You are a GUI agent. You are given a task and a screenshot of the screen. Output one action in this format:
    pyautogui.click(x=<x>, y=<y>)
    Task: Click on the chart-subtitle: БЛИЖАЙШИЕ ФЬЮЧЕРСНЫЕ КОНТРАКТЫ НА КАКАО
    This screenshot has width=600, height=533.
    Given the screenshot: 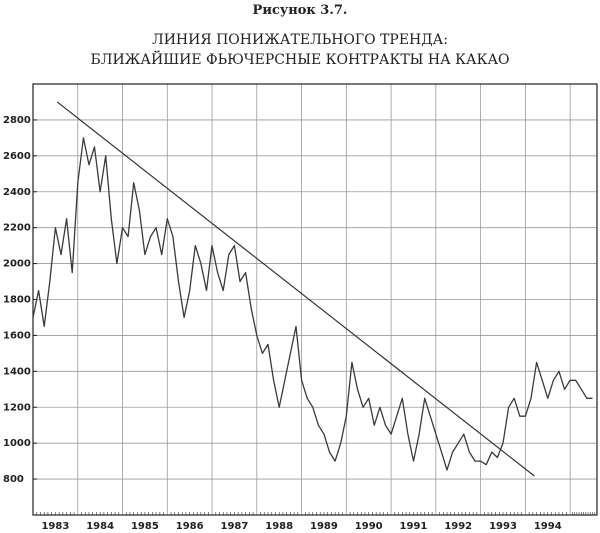 What is the action you would take?
    pyautogui.click(x=299, y=58)
    